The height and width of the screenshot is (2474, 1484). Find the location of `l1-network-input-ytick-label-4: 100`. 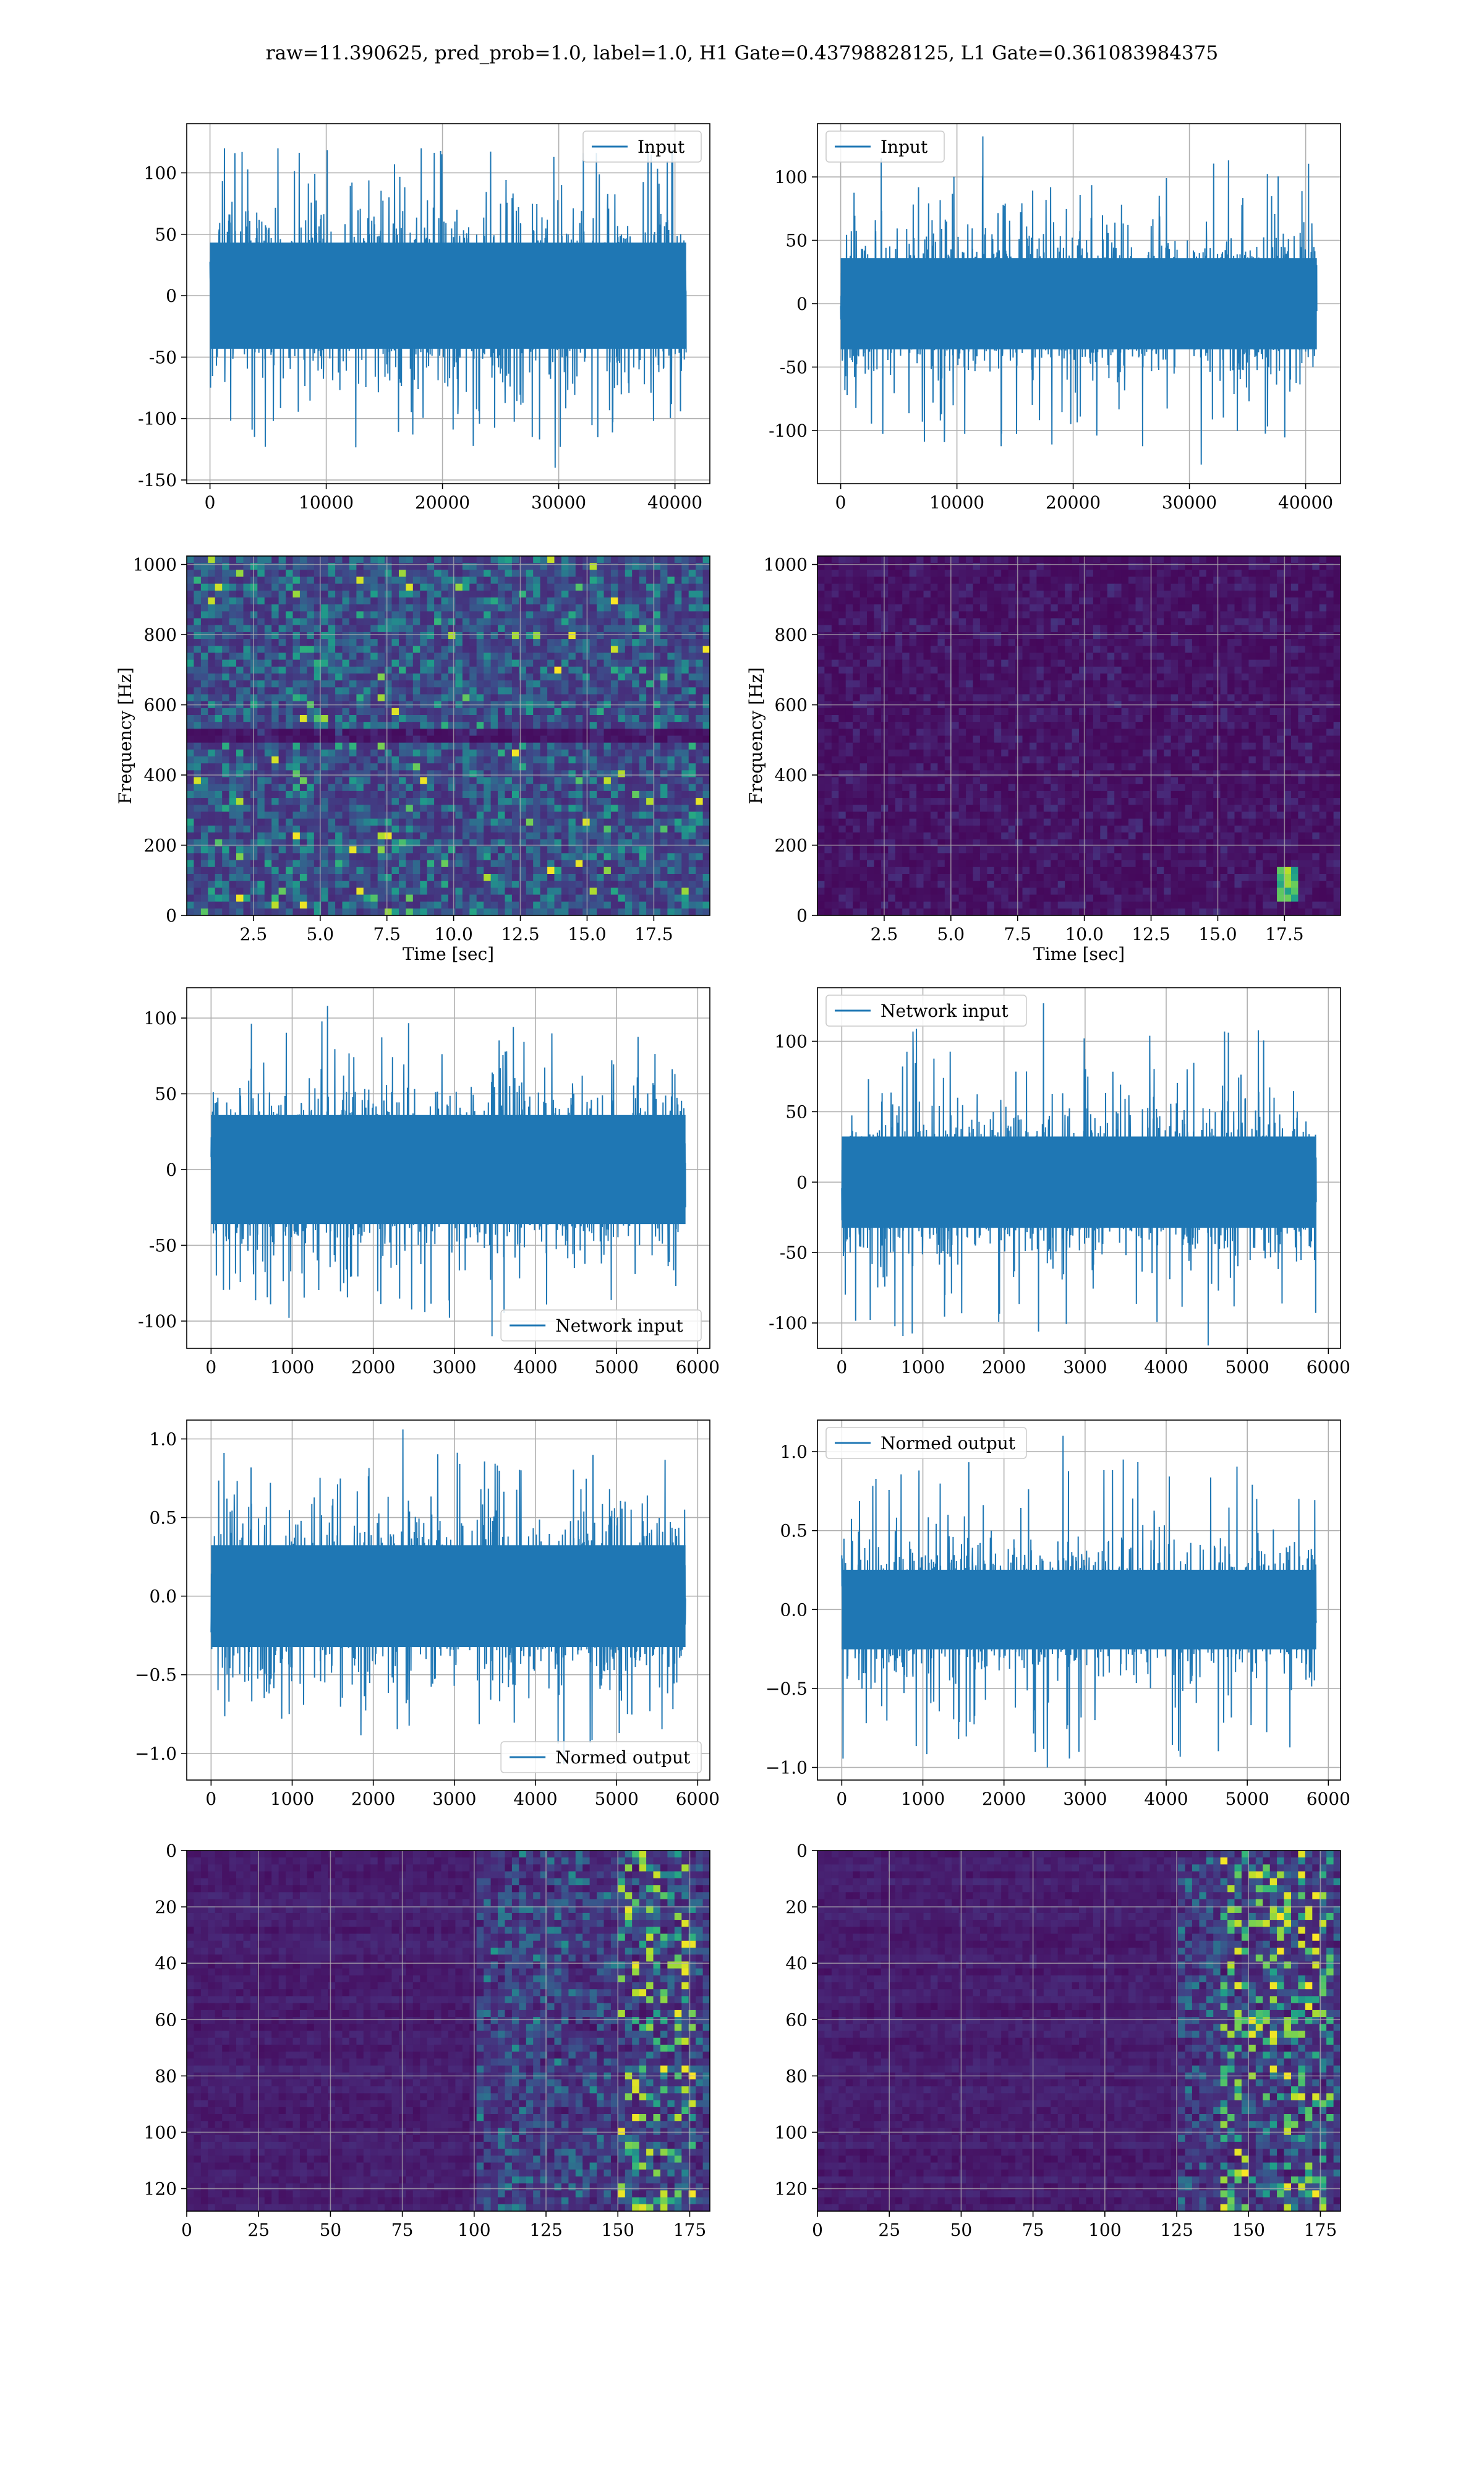

l1-network-input-ytick-label-4: 100 is located at coordinates (791, 1042).